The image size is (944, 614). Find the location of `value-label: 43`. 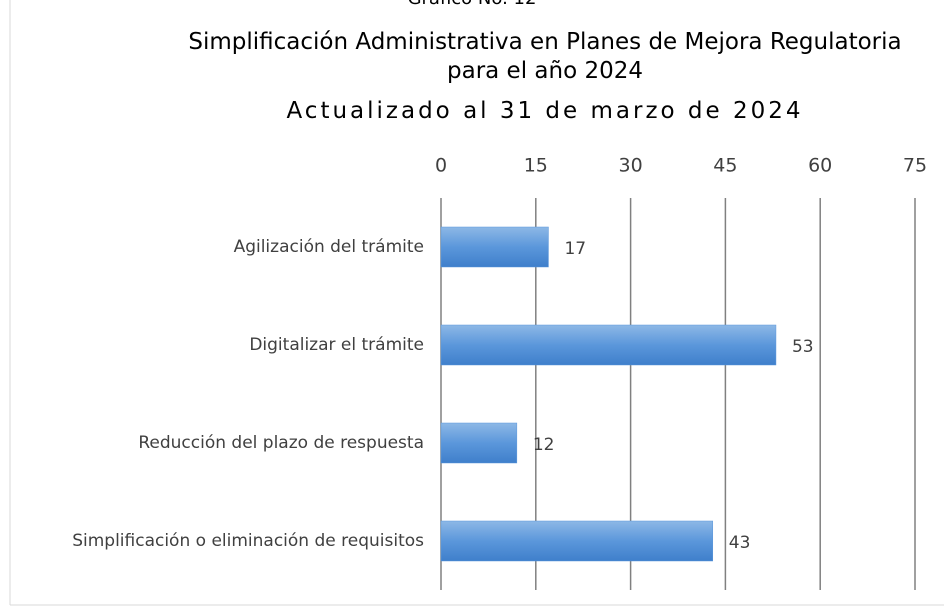

value-label: 43 is located at coordinates (740, 543).